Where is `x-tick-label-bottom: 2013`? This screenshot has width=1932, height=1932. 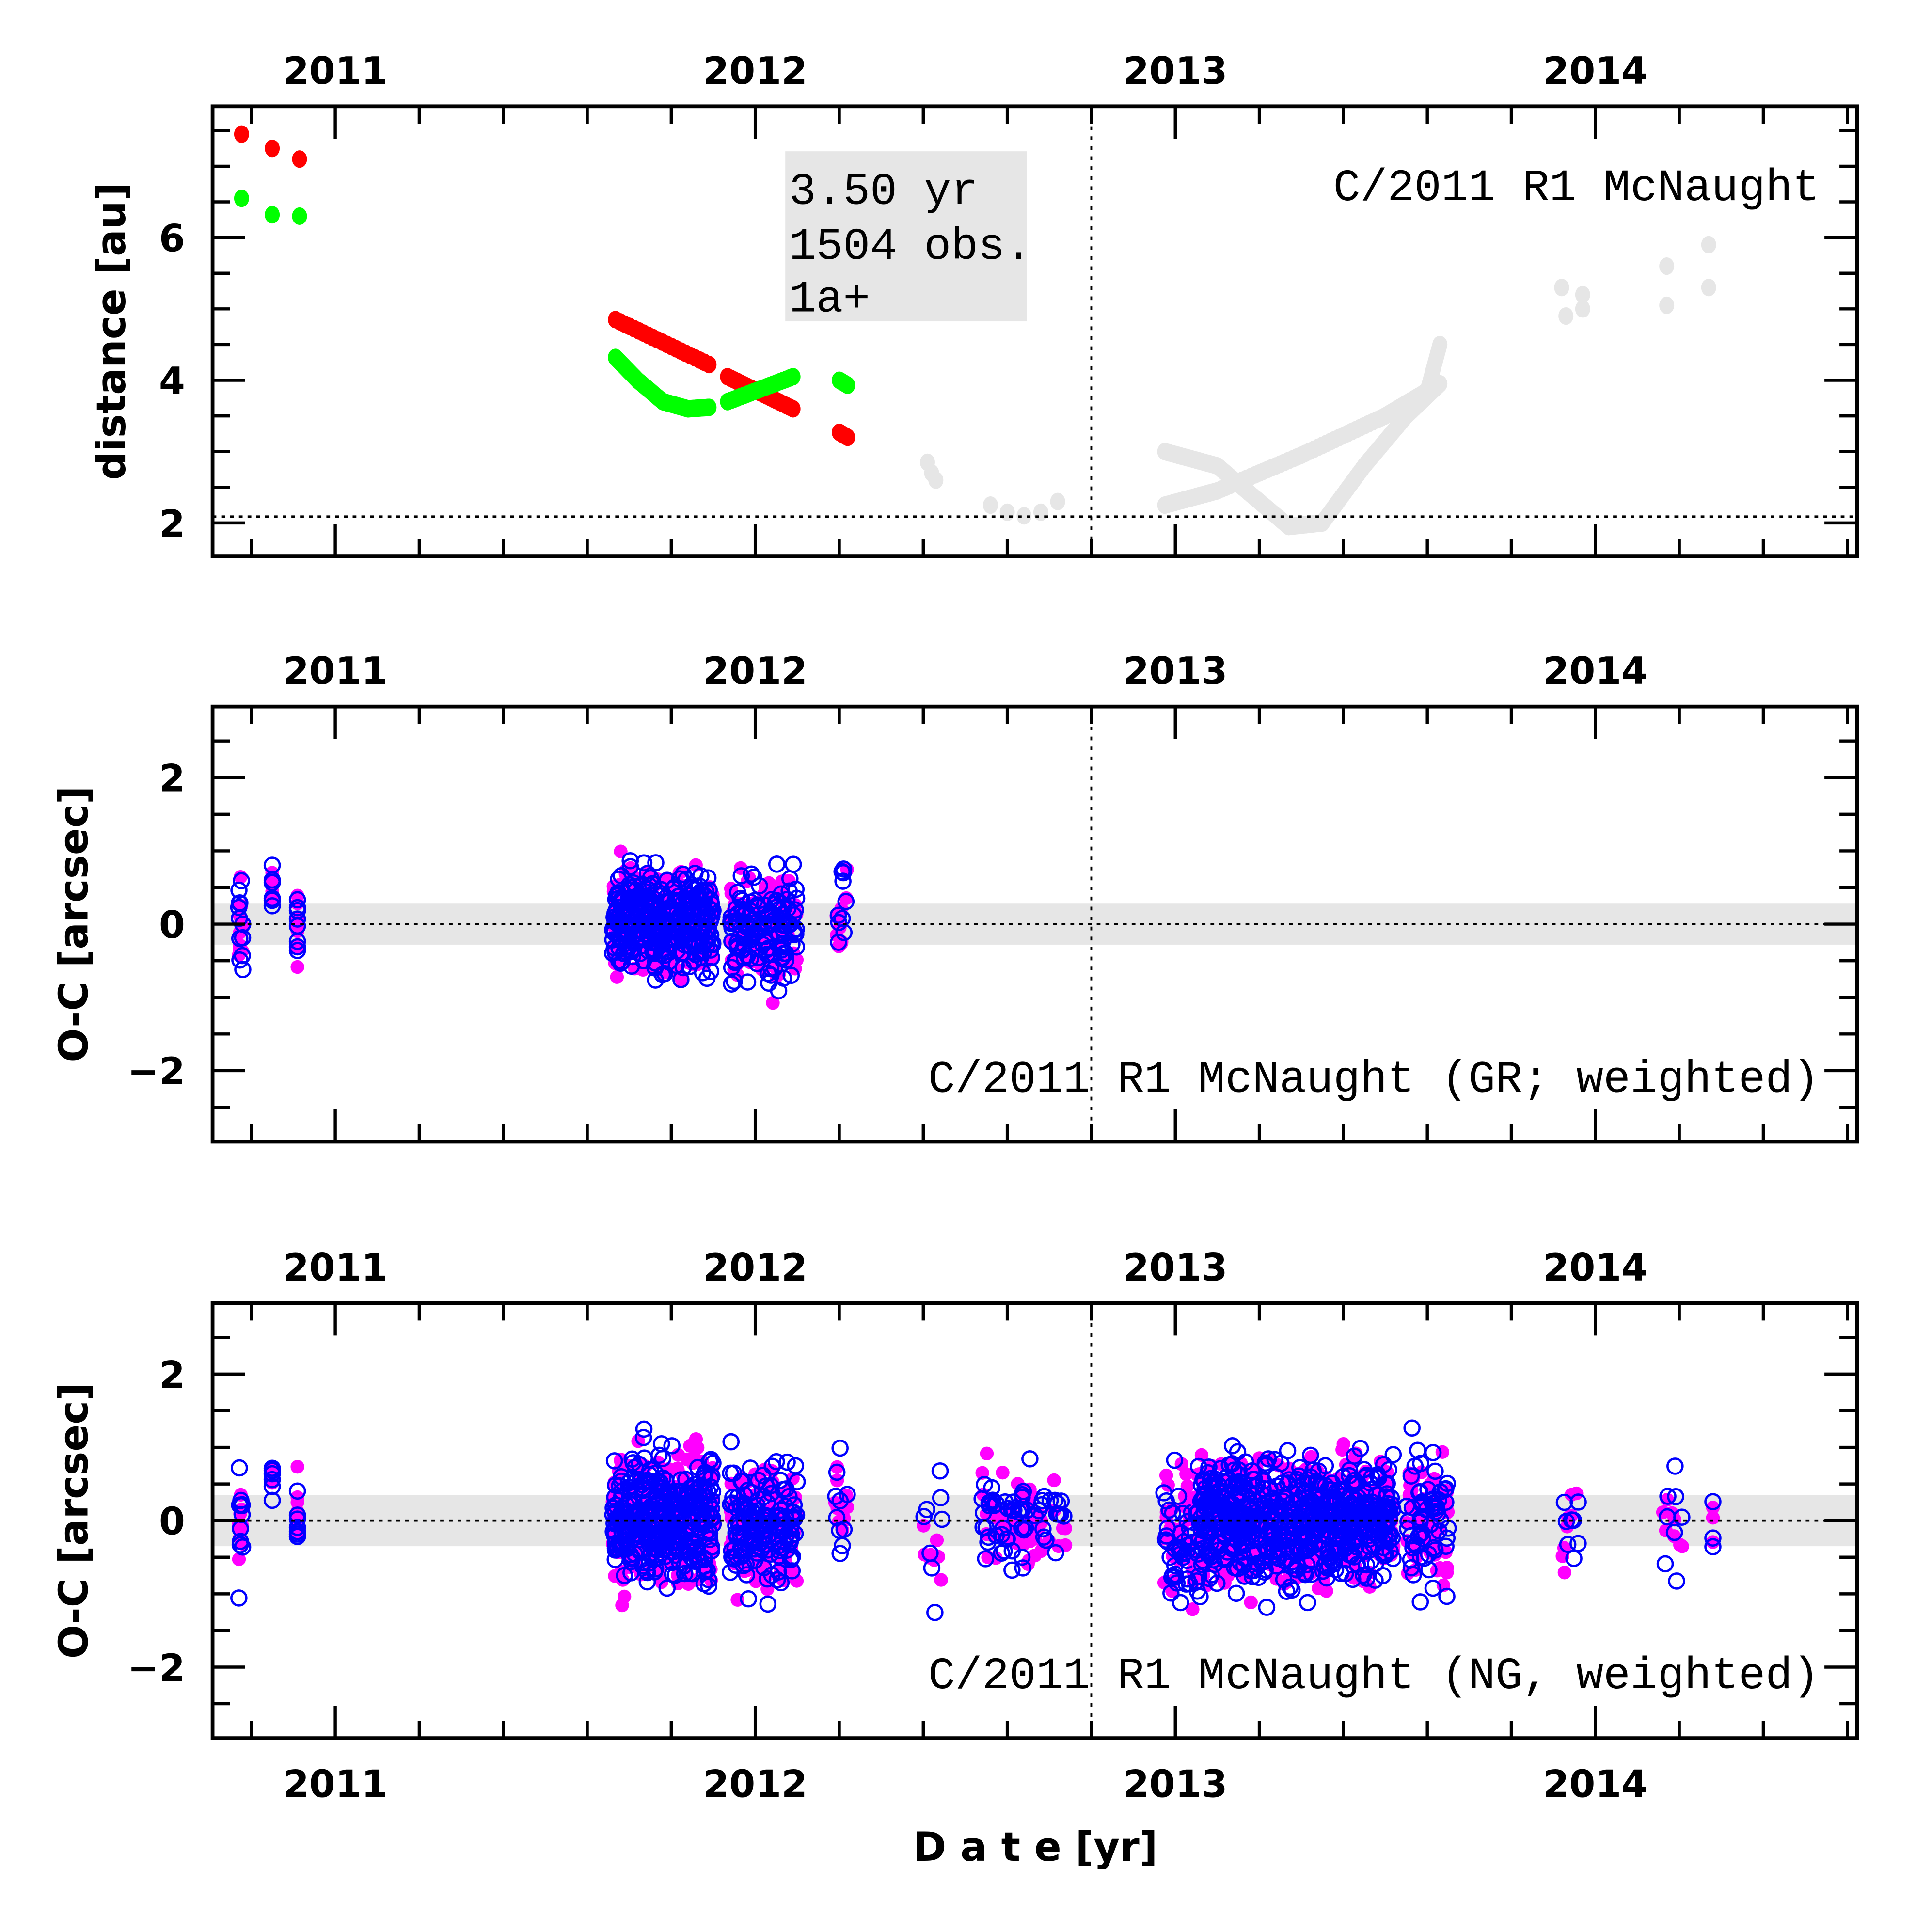
x-tick-label-bottom: 2013 is located at coordinates (1175, 1784).